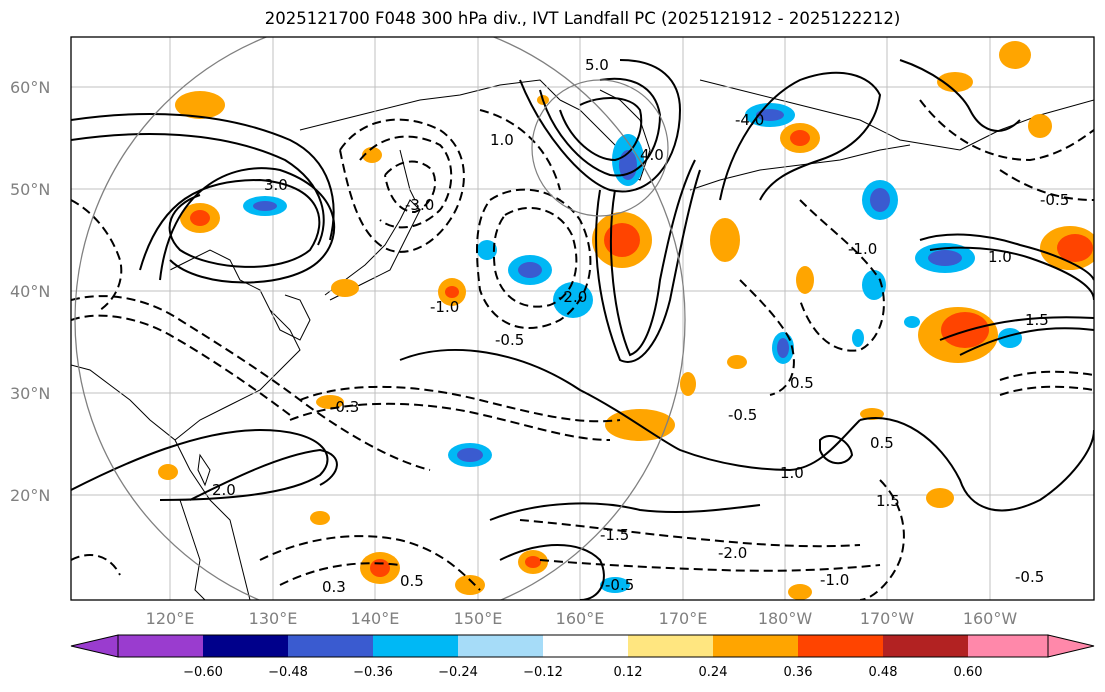 The height and width of the screenshot is (692, 1105). I want to click on colorbar-tick: −0.48, so click(288, 672).